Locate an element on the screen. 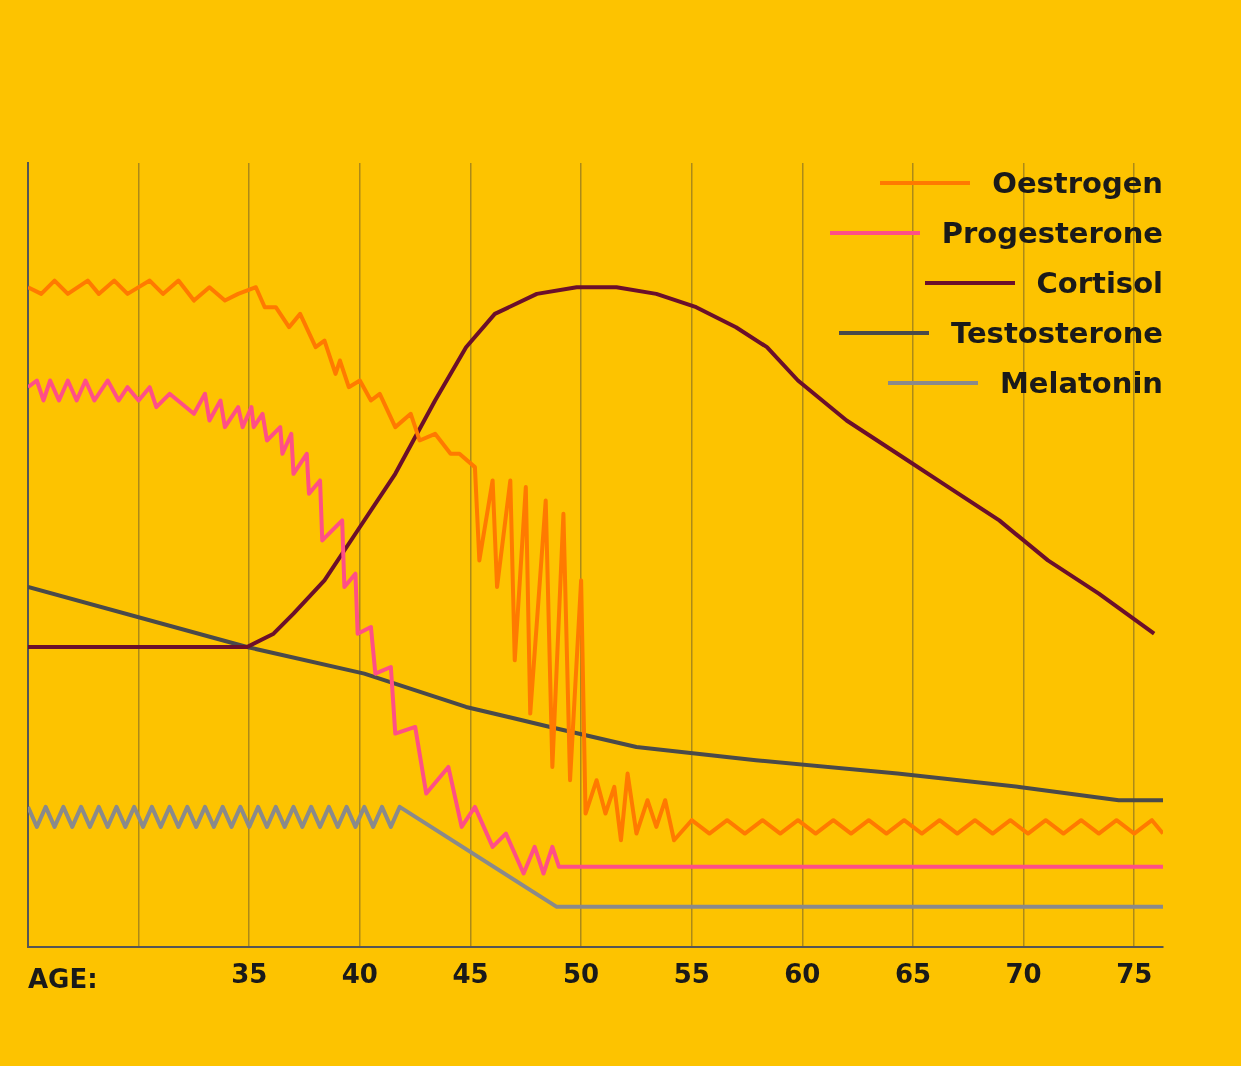 The image size is (1241, 1066). legend-label: Testosterone is located at coordinates (1057, 333).